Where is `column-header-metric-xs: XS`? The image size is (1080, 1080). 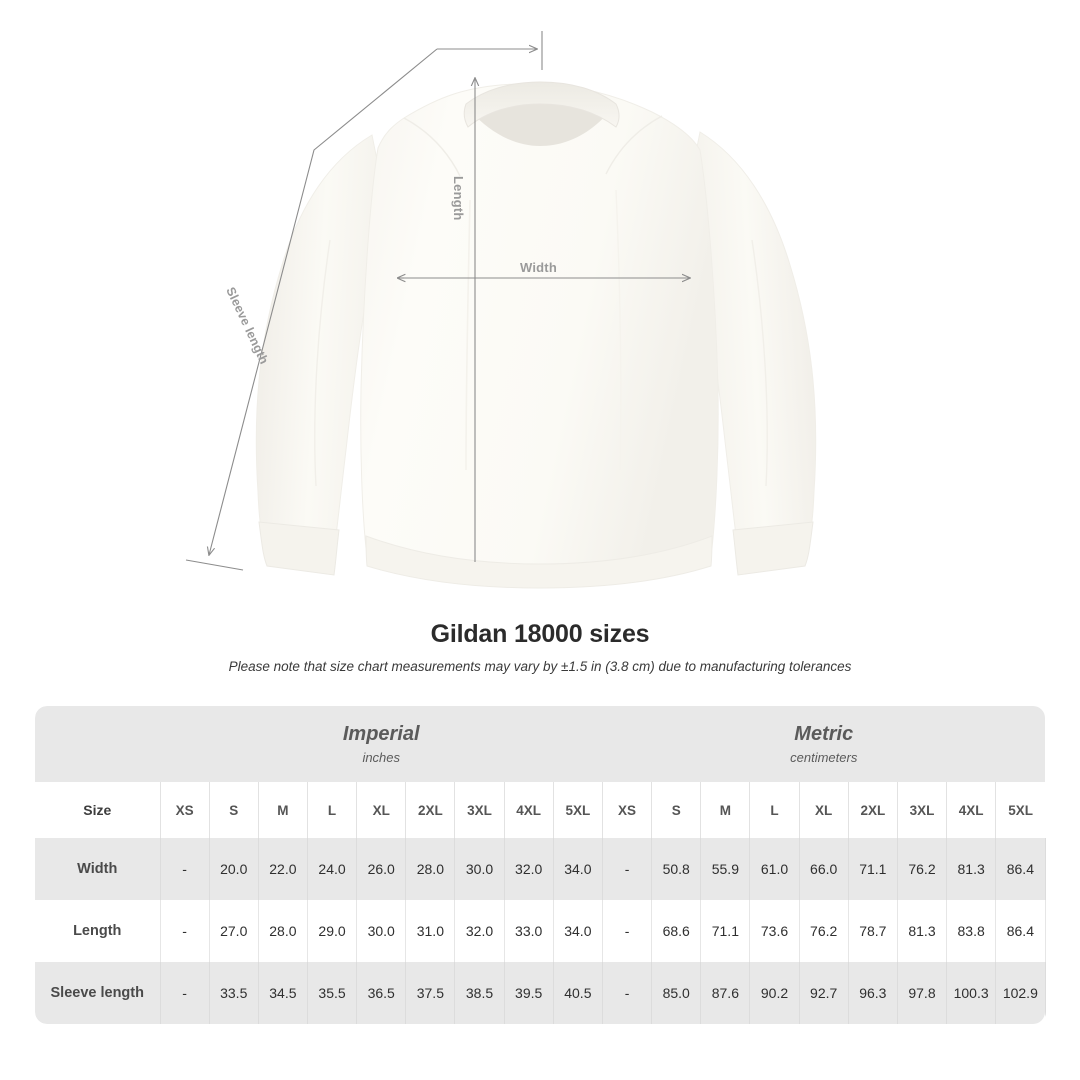 column-header-metric-xs: XS is located at coordinates (627, 810).